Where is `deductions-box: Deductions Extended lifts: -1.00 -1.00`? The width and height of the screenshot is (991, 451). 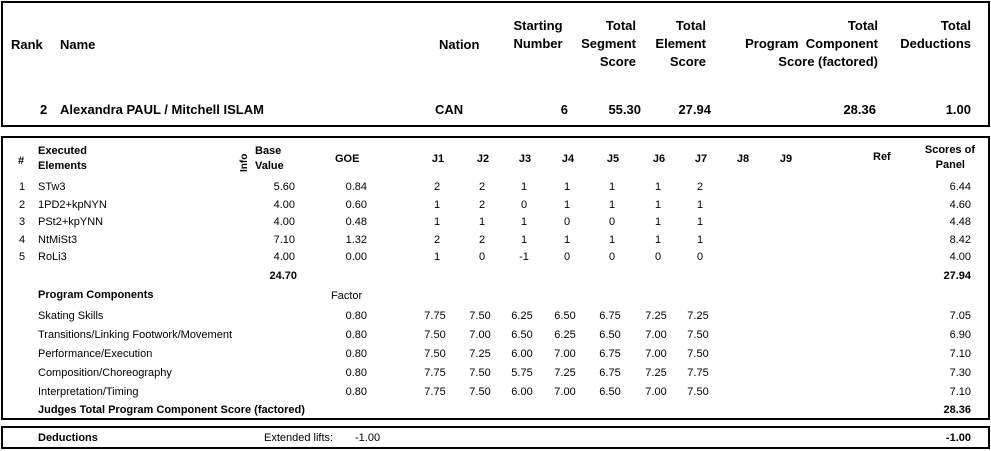 deductions-box: Deductions Extended lifts: -1.00 -1.00 is located at coordinates (495, 437).